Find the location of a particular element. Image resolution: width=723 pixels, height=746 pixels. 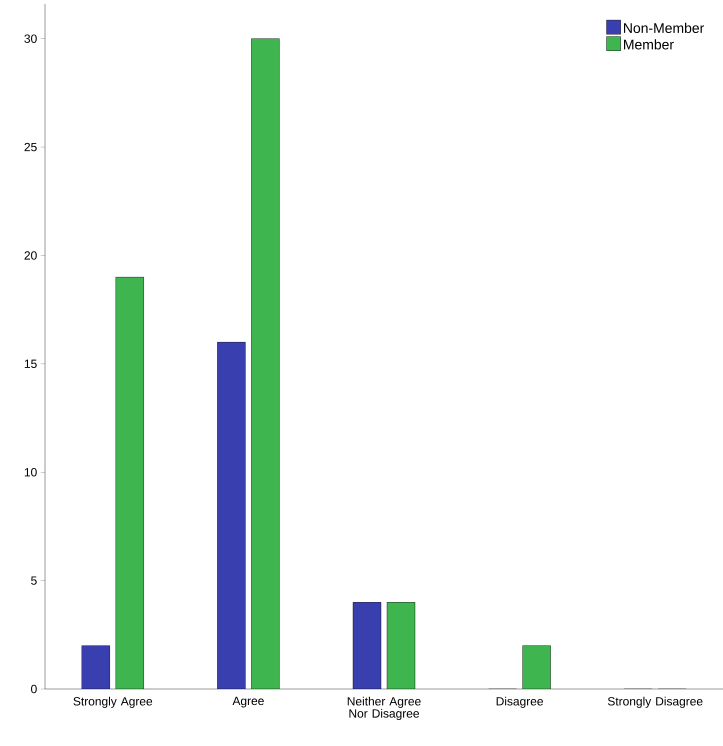

legend-label: Non-Member is located at coordinates (664, 28).